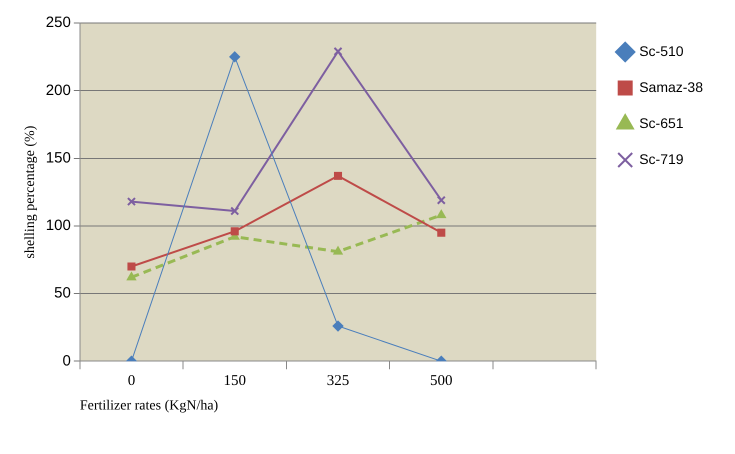  Describe the element at coordinates (58, 90) in the screenshot. I see `y-tick-label: 200` at that location.